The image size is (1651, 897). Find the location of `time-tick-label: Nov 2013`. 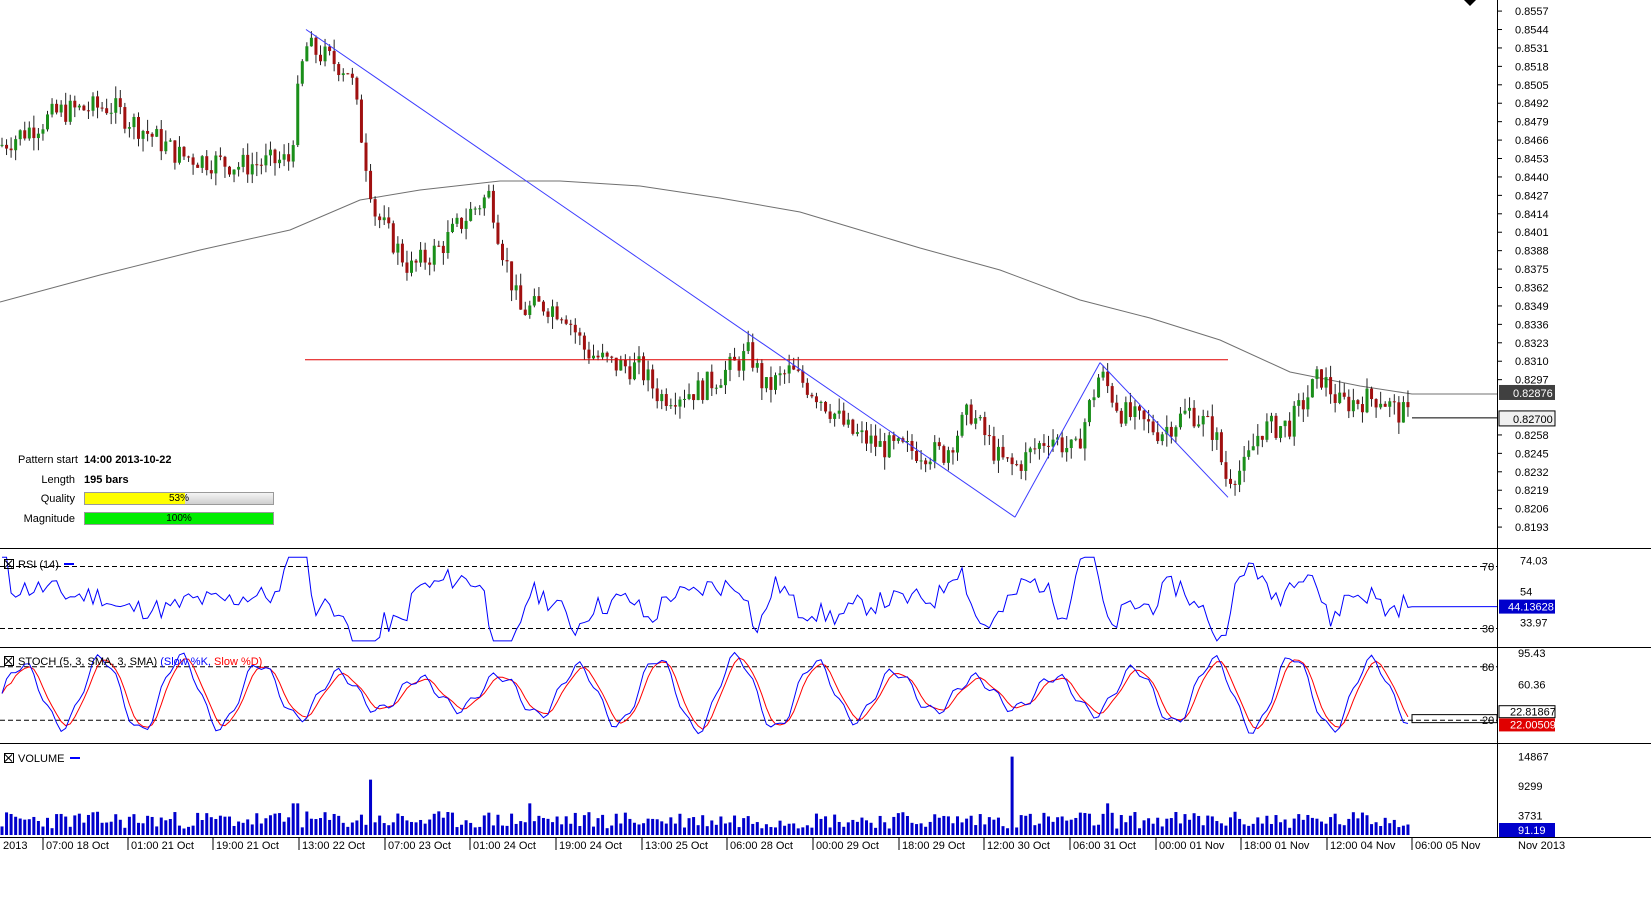

time-tick-label: Nov 2013 is located at coordinates (1541, 846).